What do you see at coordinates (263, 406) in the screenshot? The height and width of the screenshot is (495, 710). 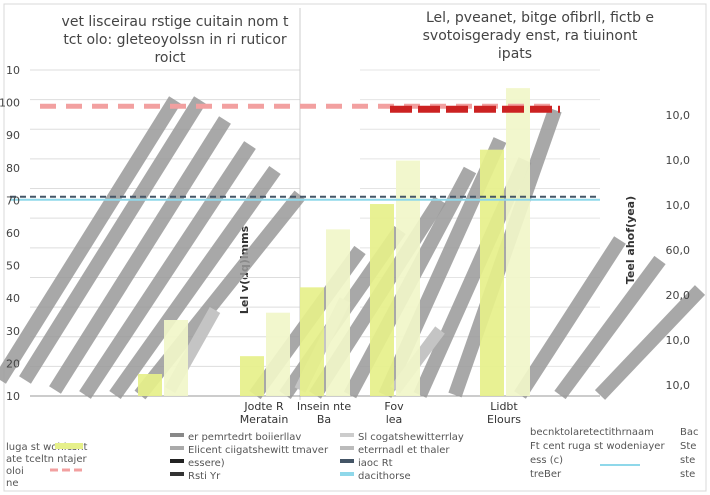 I see `category-label: Jodte R` at bounding box center [263, 406].